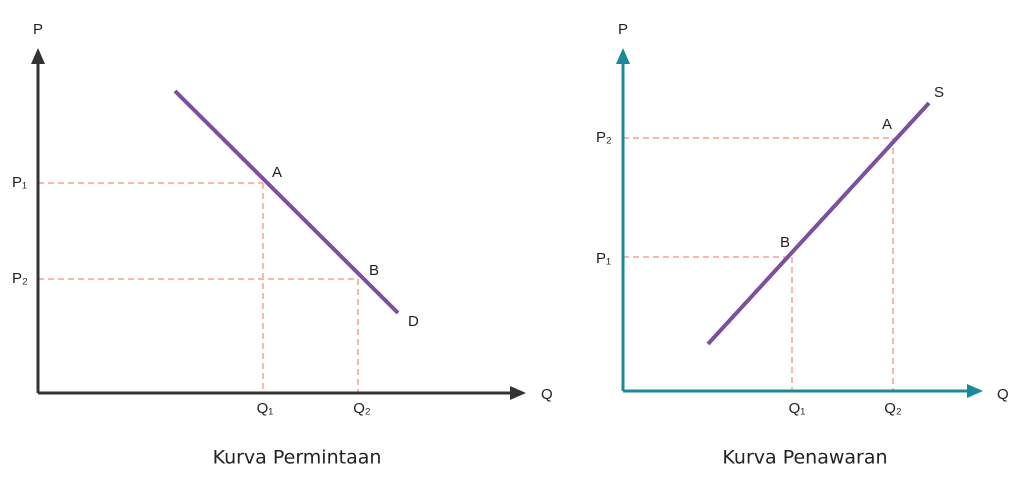 The image size is (1023, 480). Describe the element at coordinates (413, 321) in the screenshot. I see `curve-label: D` at that location.